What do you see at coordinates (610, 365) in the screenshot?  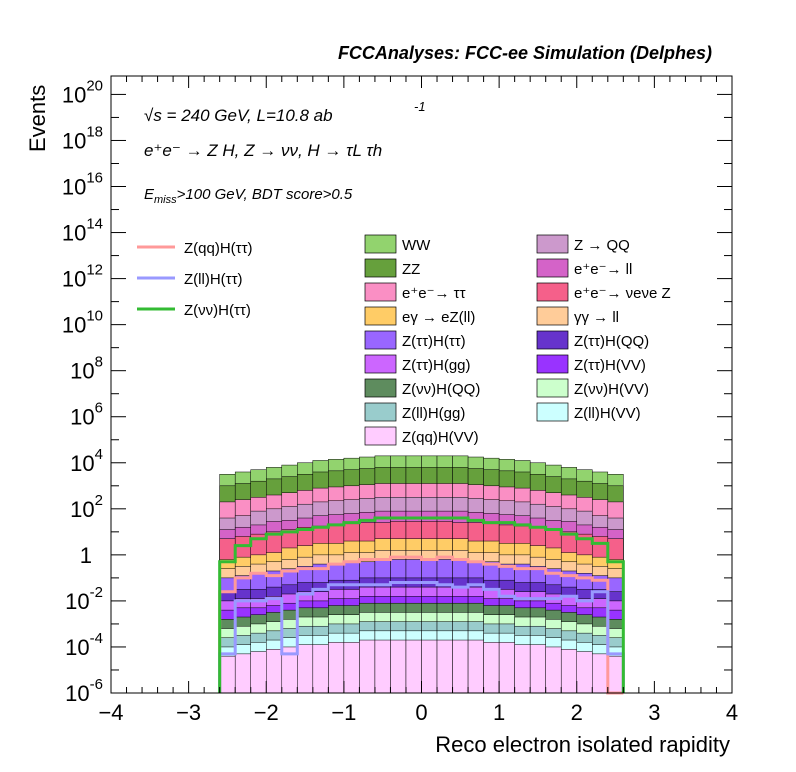 I see `legend-entry-1-5: Z(ττ)H(VV)` at bounding box center [610, 365].